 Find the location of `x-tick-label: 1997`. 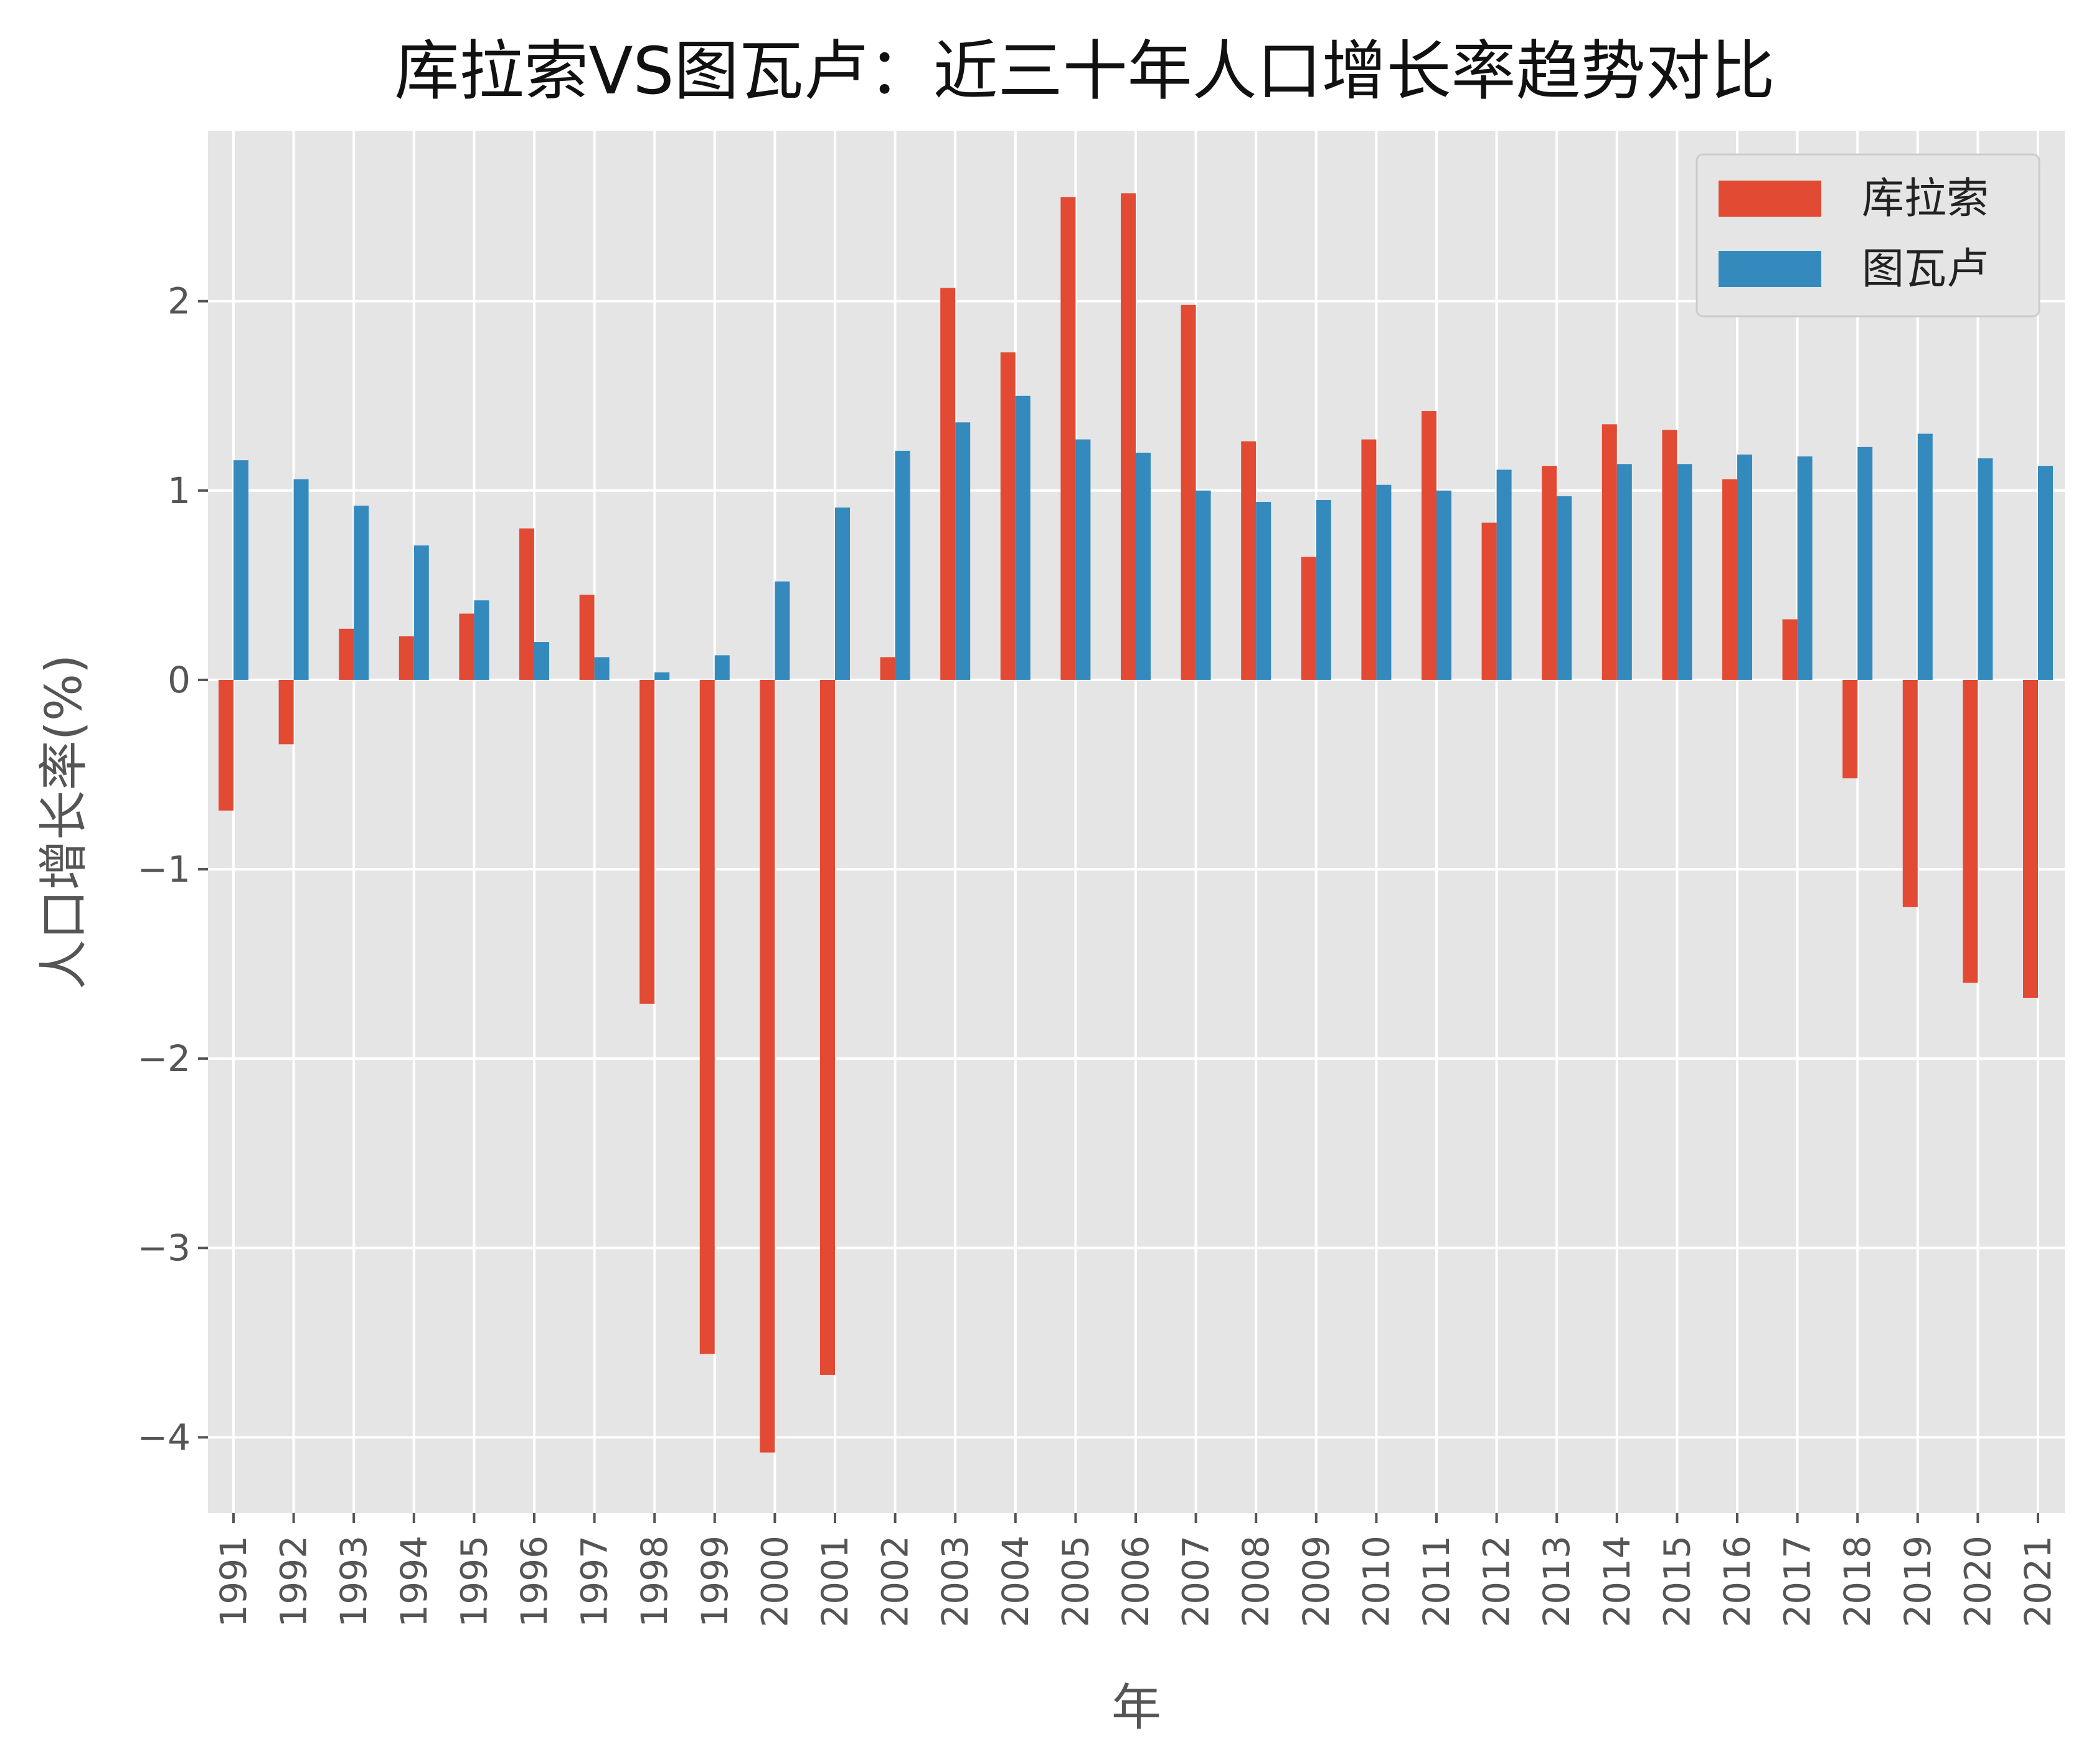

x-tick-label: 1997 is located at coordinates (594, 1582).